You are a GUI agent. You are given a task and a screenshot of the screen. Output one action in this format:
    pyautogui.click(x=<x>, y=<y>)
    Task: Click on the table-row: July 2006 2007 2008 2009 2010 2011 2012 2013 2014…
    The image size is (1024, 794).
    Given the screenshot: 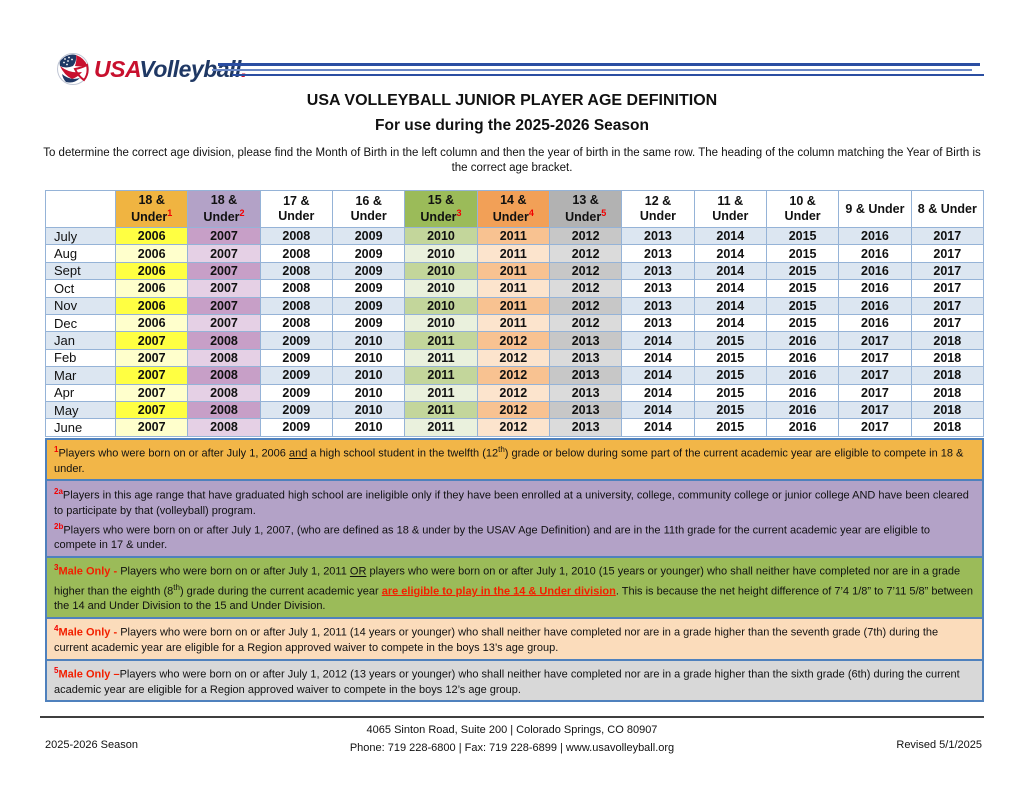 What is the action you would take?
    pyautogui.click(x=515, y=236)
    